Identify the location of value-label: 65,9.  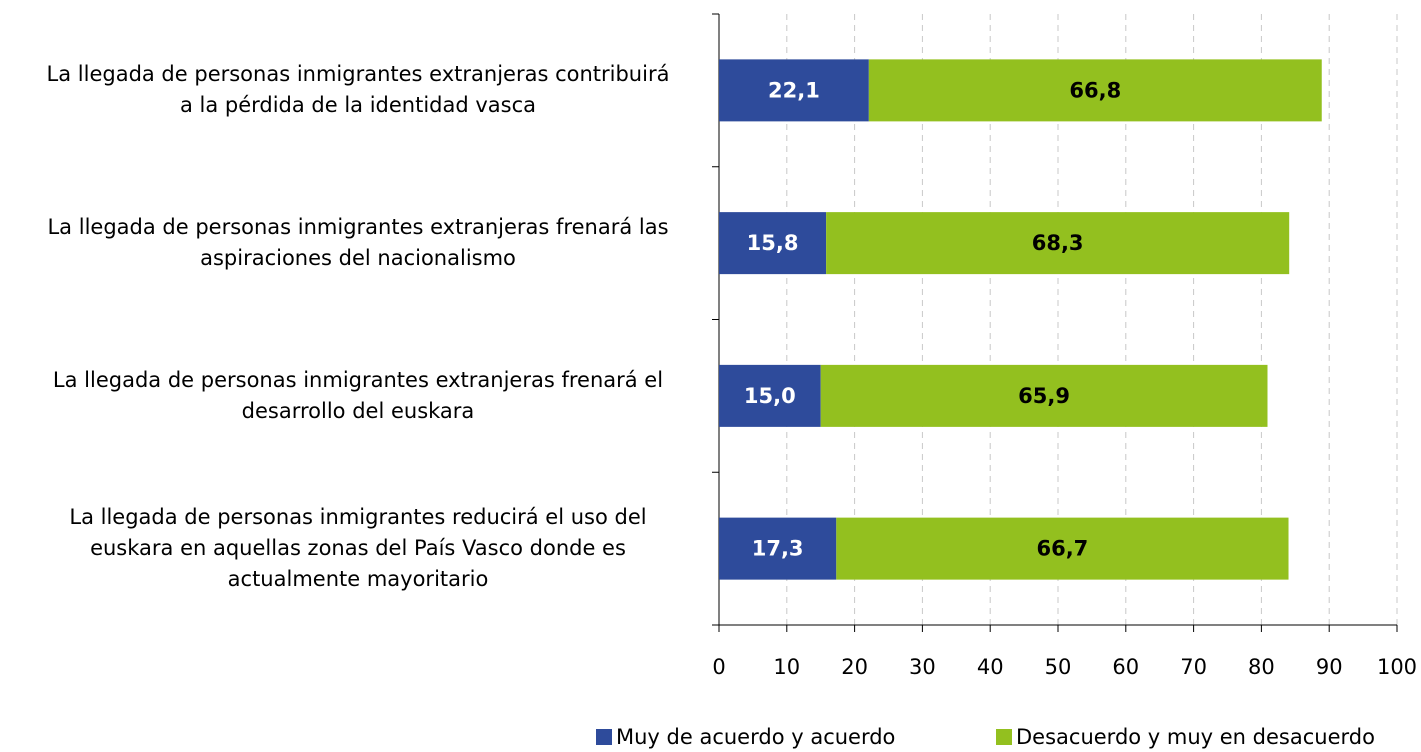
(1044, 396).